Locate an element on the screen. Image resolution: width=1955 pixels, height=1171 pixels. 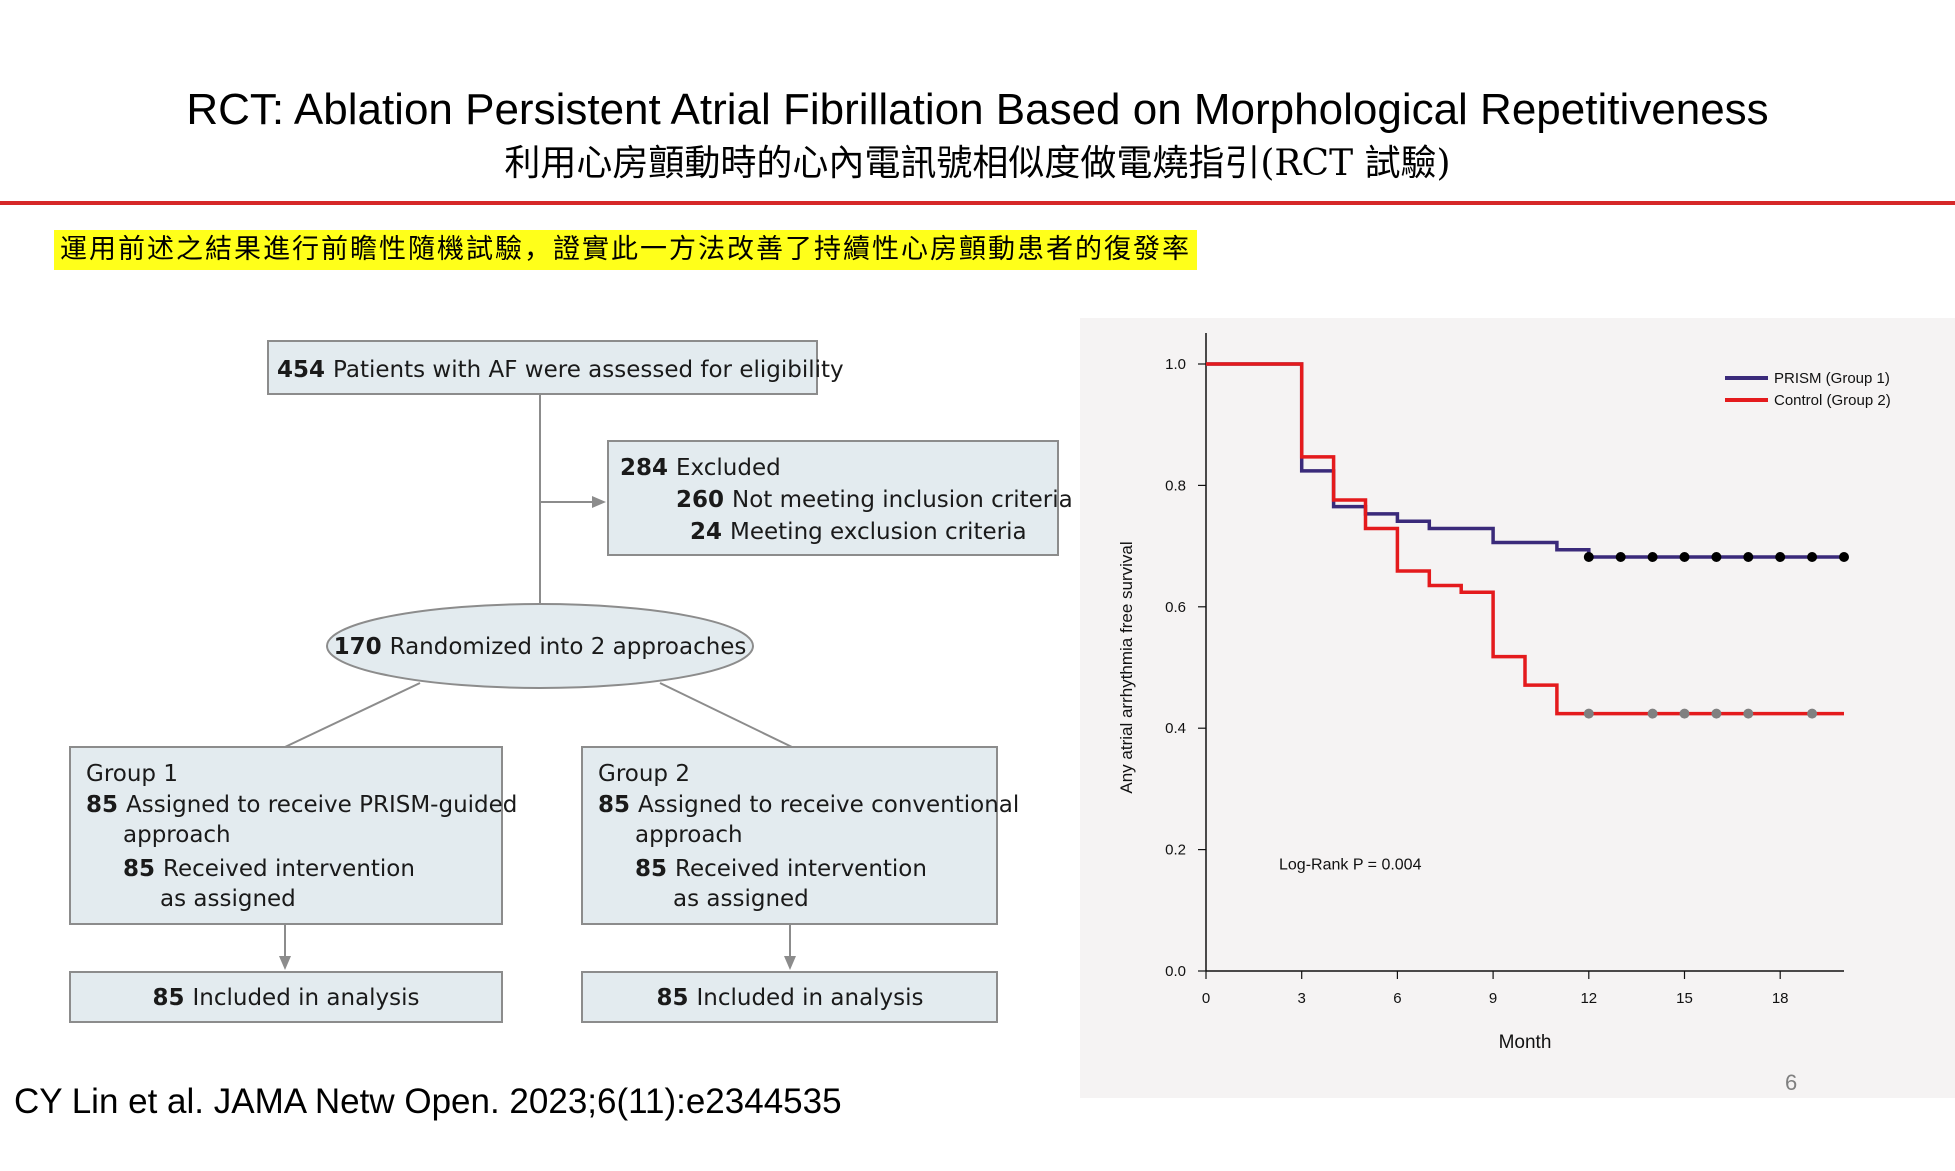
group1-assigned-cont: approach is located at coordinates (177, 835).